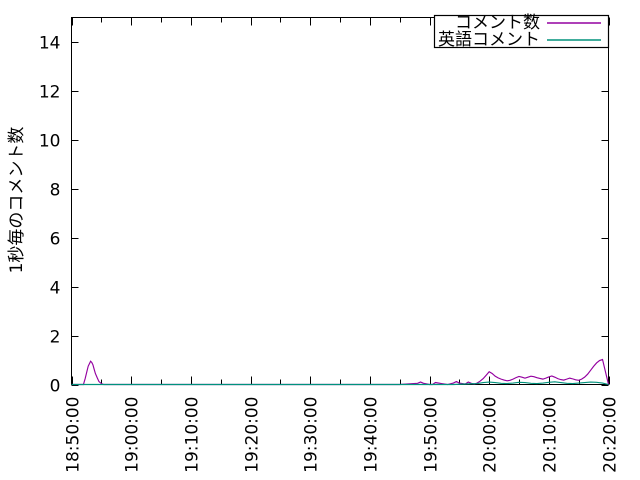 Image resolution: width=640 pixels, height=480 pixels. I want to click on y-tick-label: 4, so click(55, 289).